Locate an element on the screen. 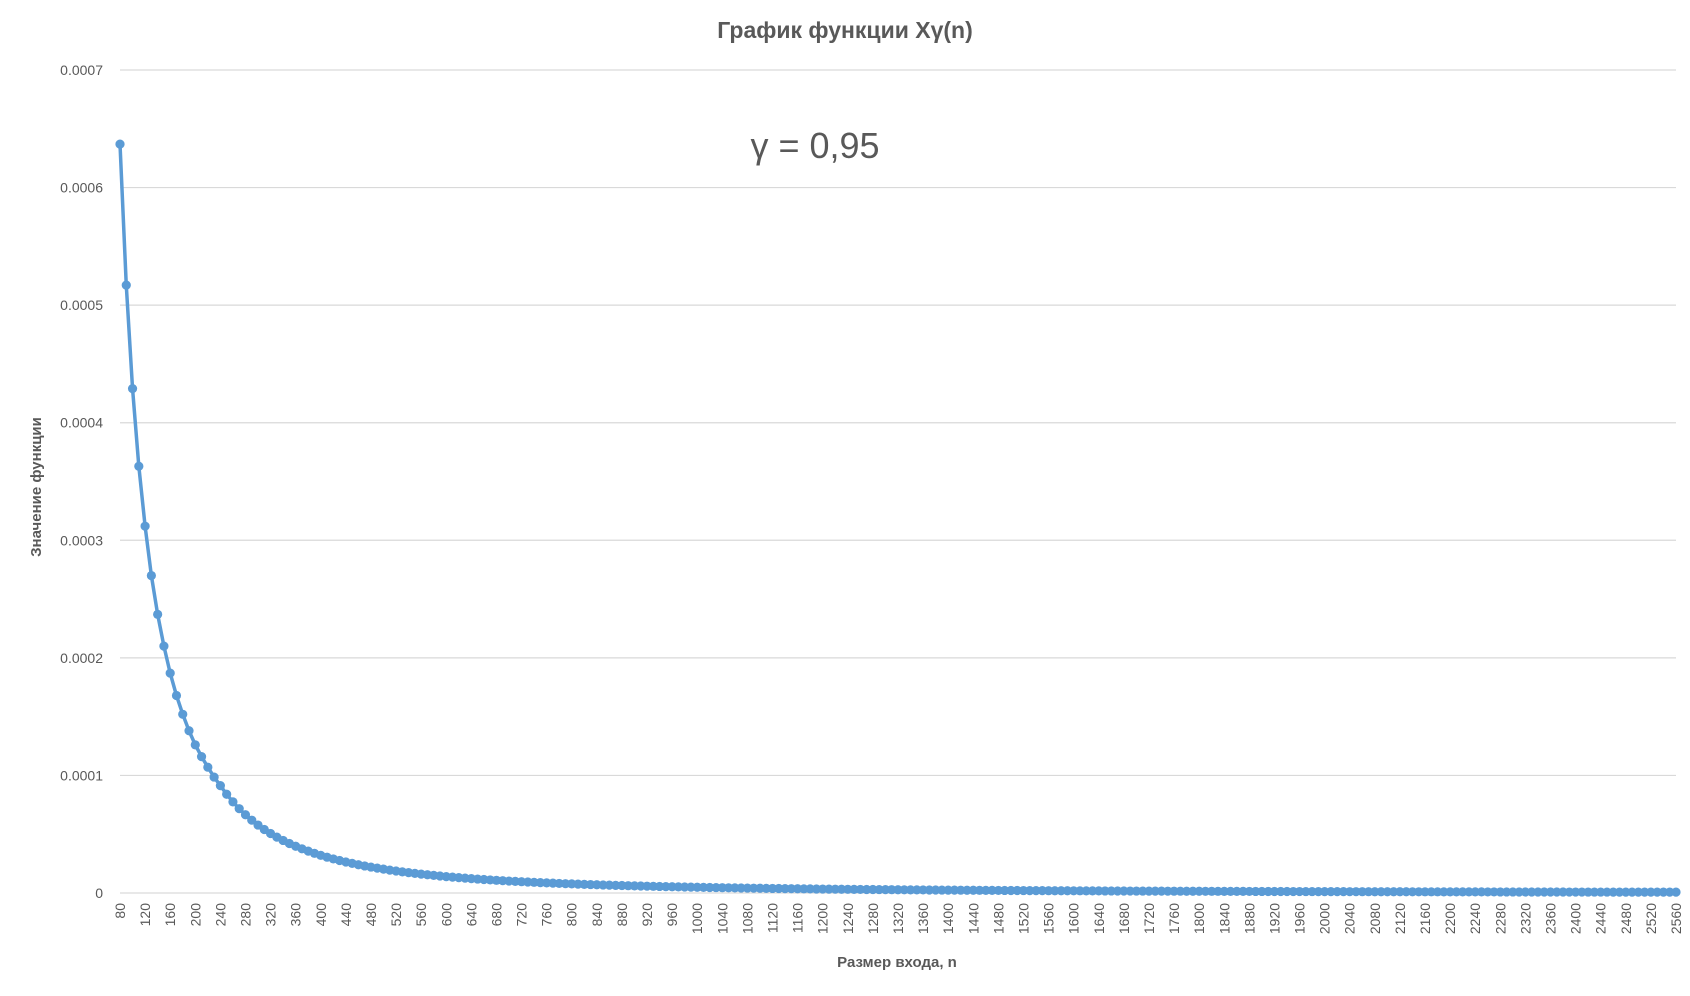 This screenshot has width=1690, height=996. y-tick-label: 0.0002 is located at coordinates (81, 658).